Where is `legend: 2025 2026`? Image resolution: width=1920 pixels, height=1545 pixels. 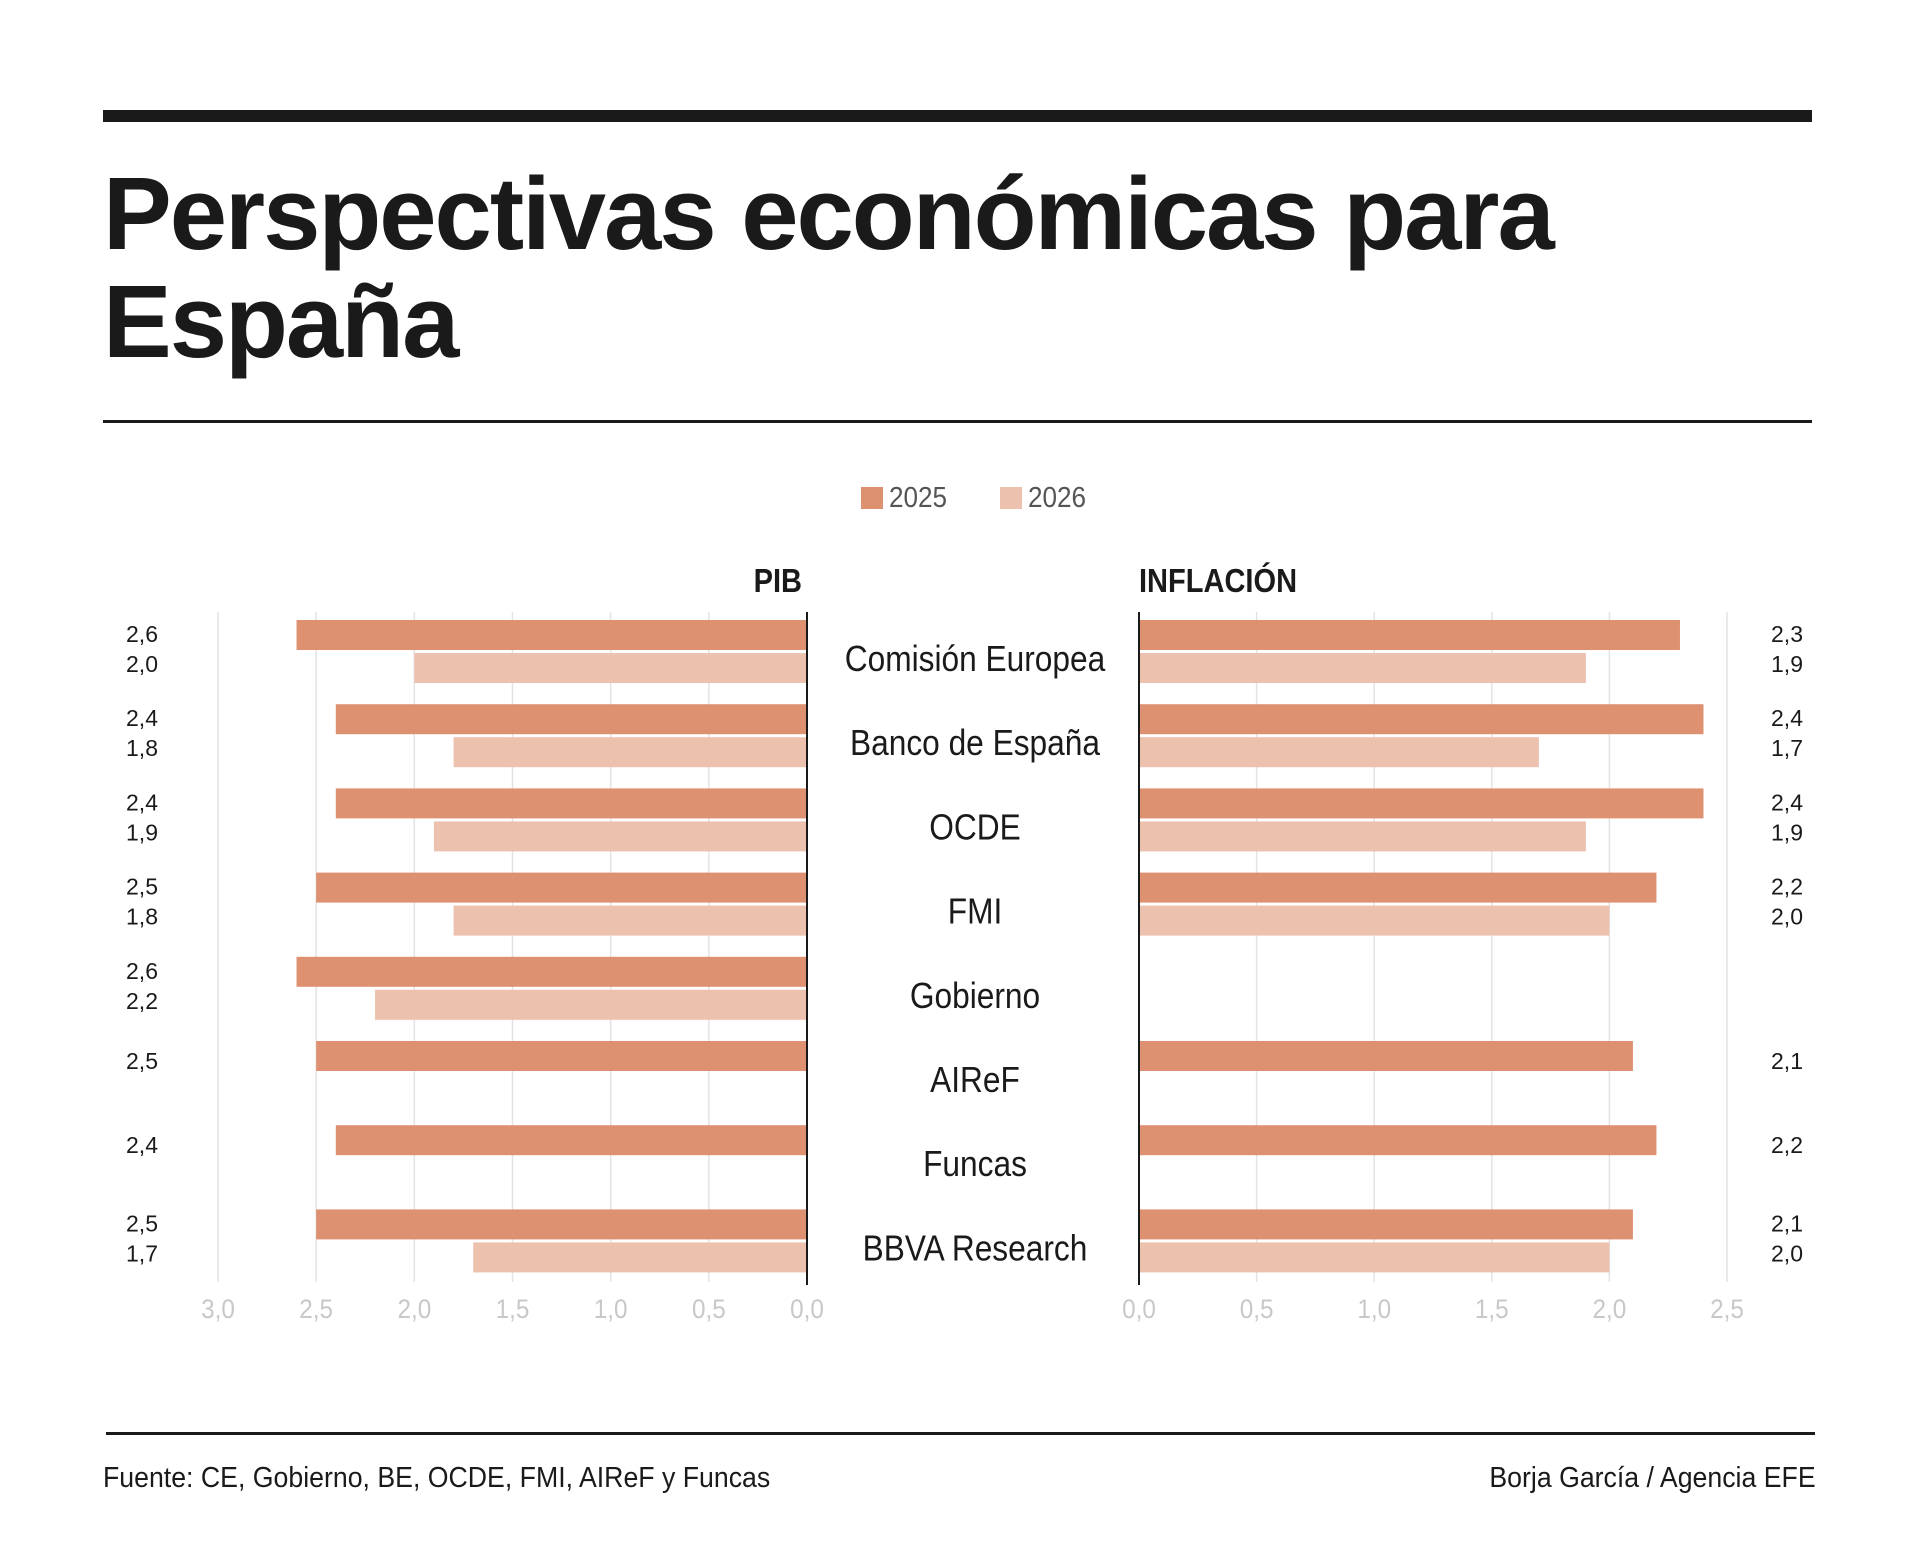 legend: 2025 2026 is located at coordinates (960, 498).